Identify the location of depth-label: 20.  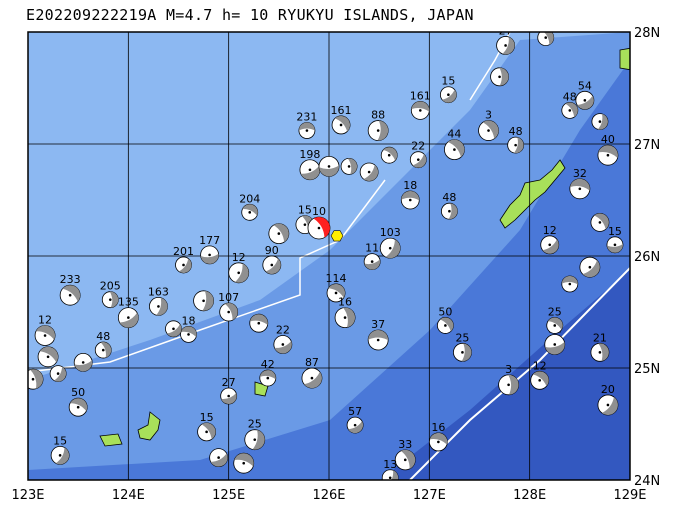
(608, 389).